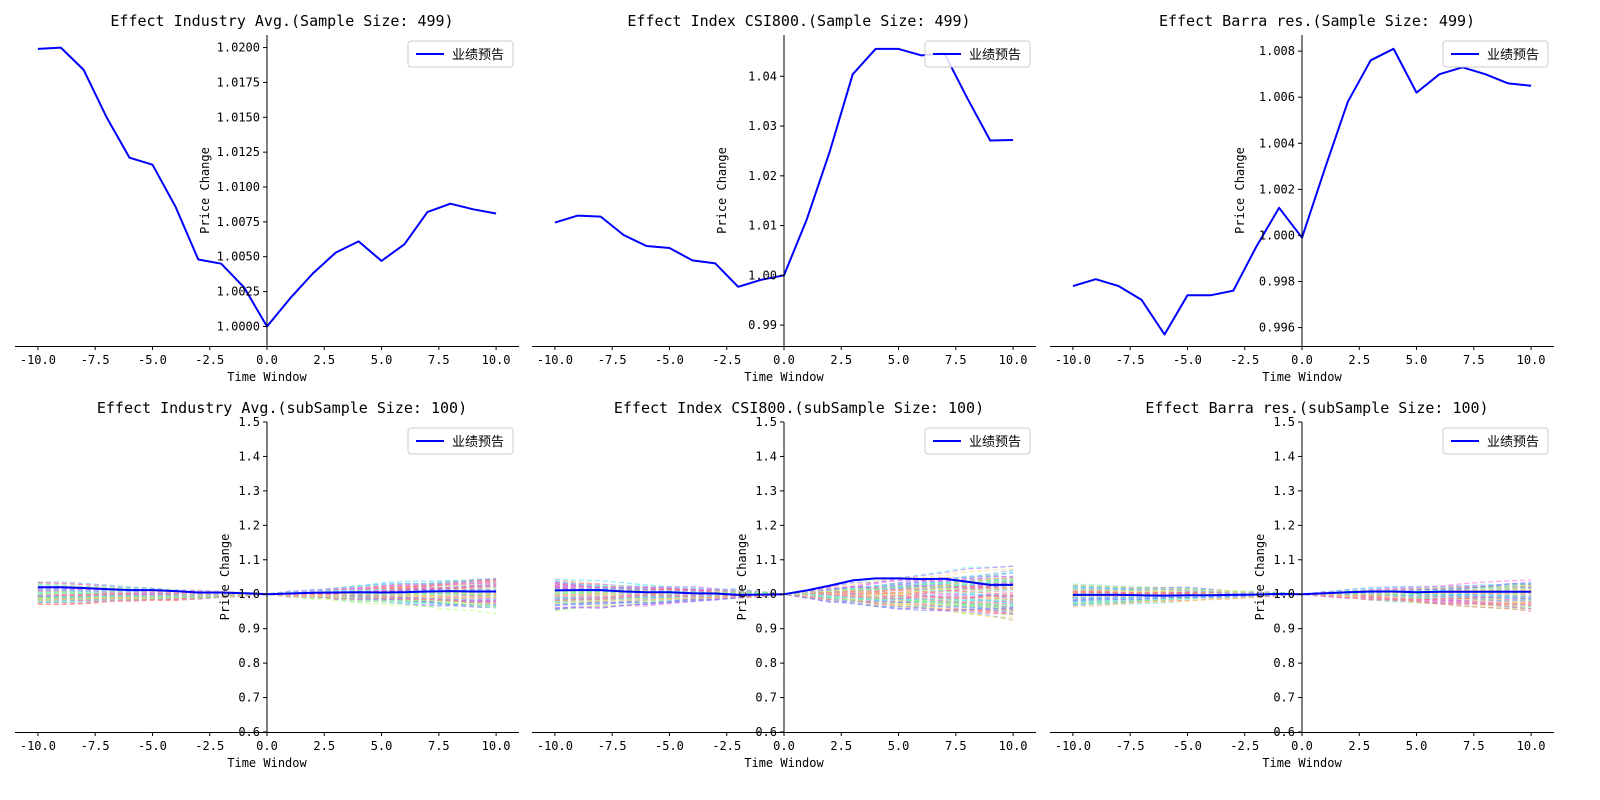 The height and width of the screenshot is (800, 1600). I want to click on plot-area, so click(1302, 595).